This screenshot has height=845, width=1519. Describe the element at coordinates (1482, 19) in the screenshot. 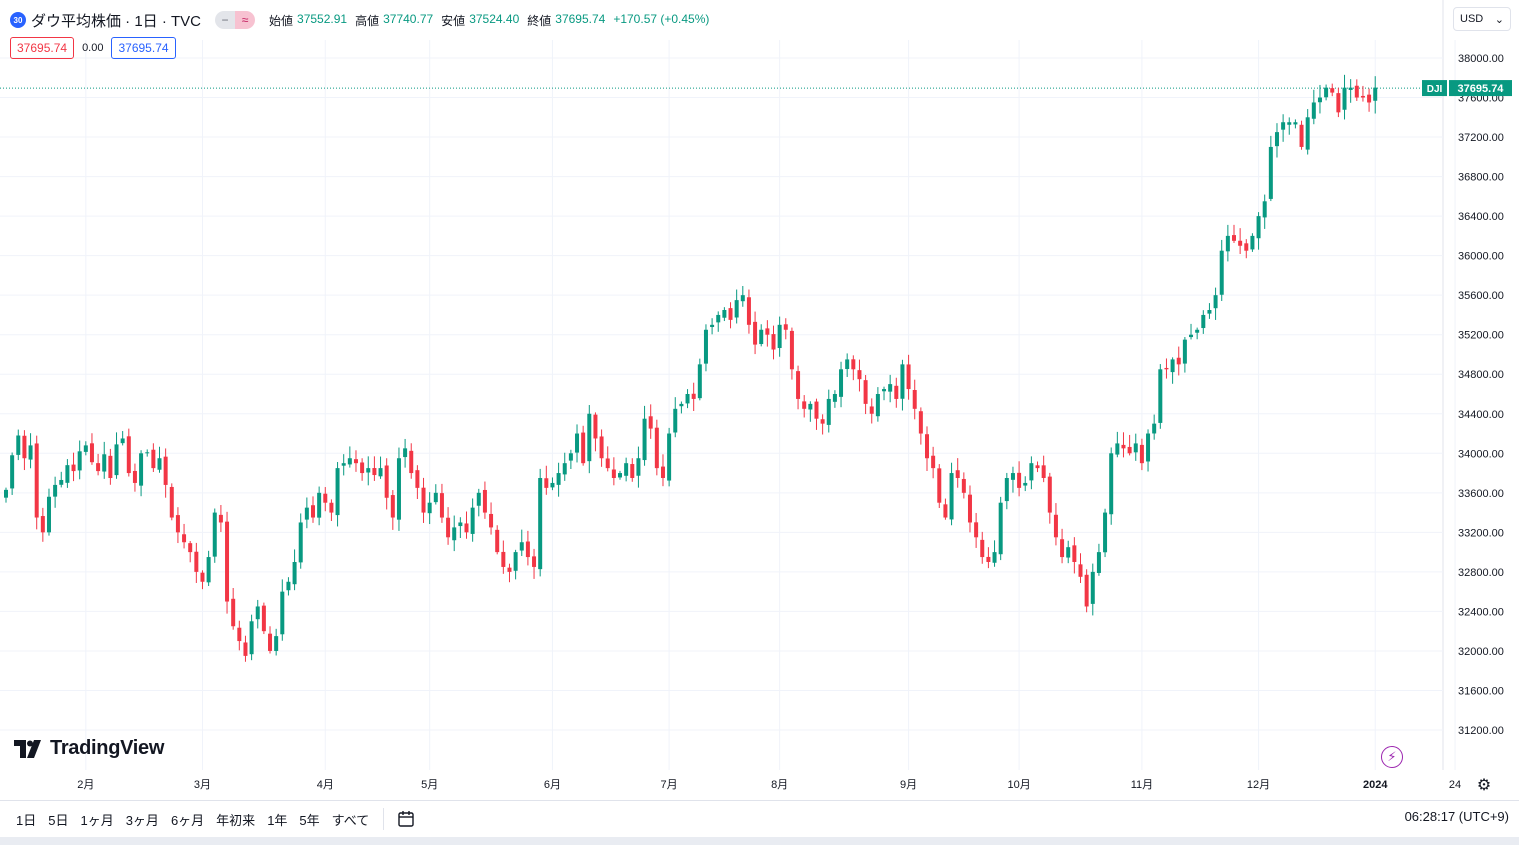

I see `currency-select: USD ⌄` at that location.